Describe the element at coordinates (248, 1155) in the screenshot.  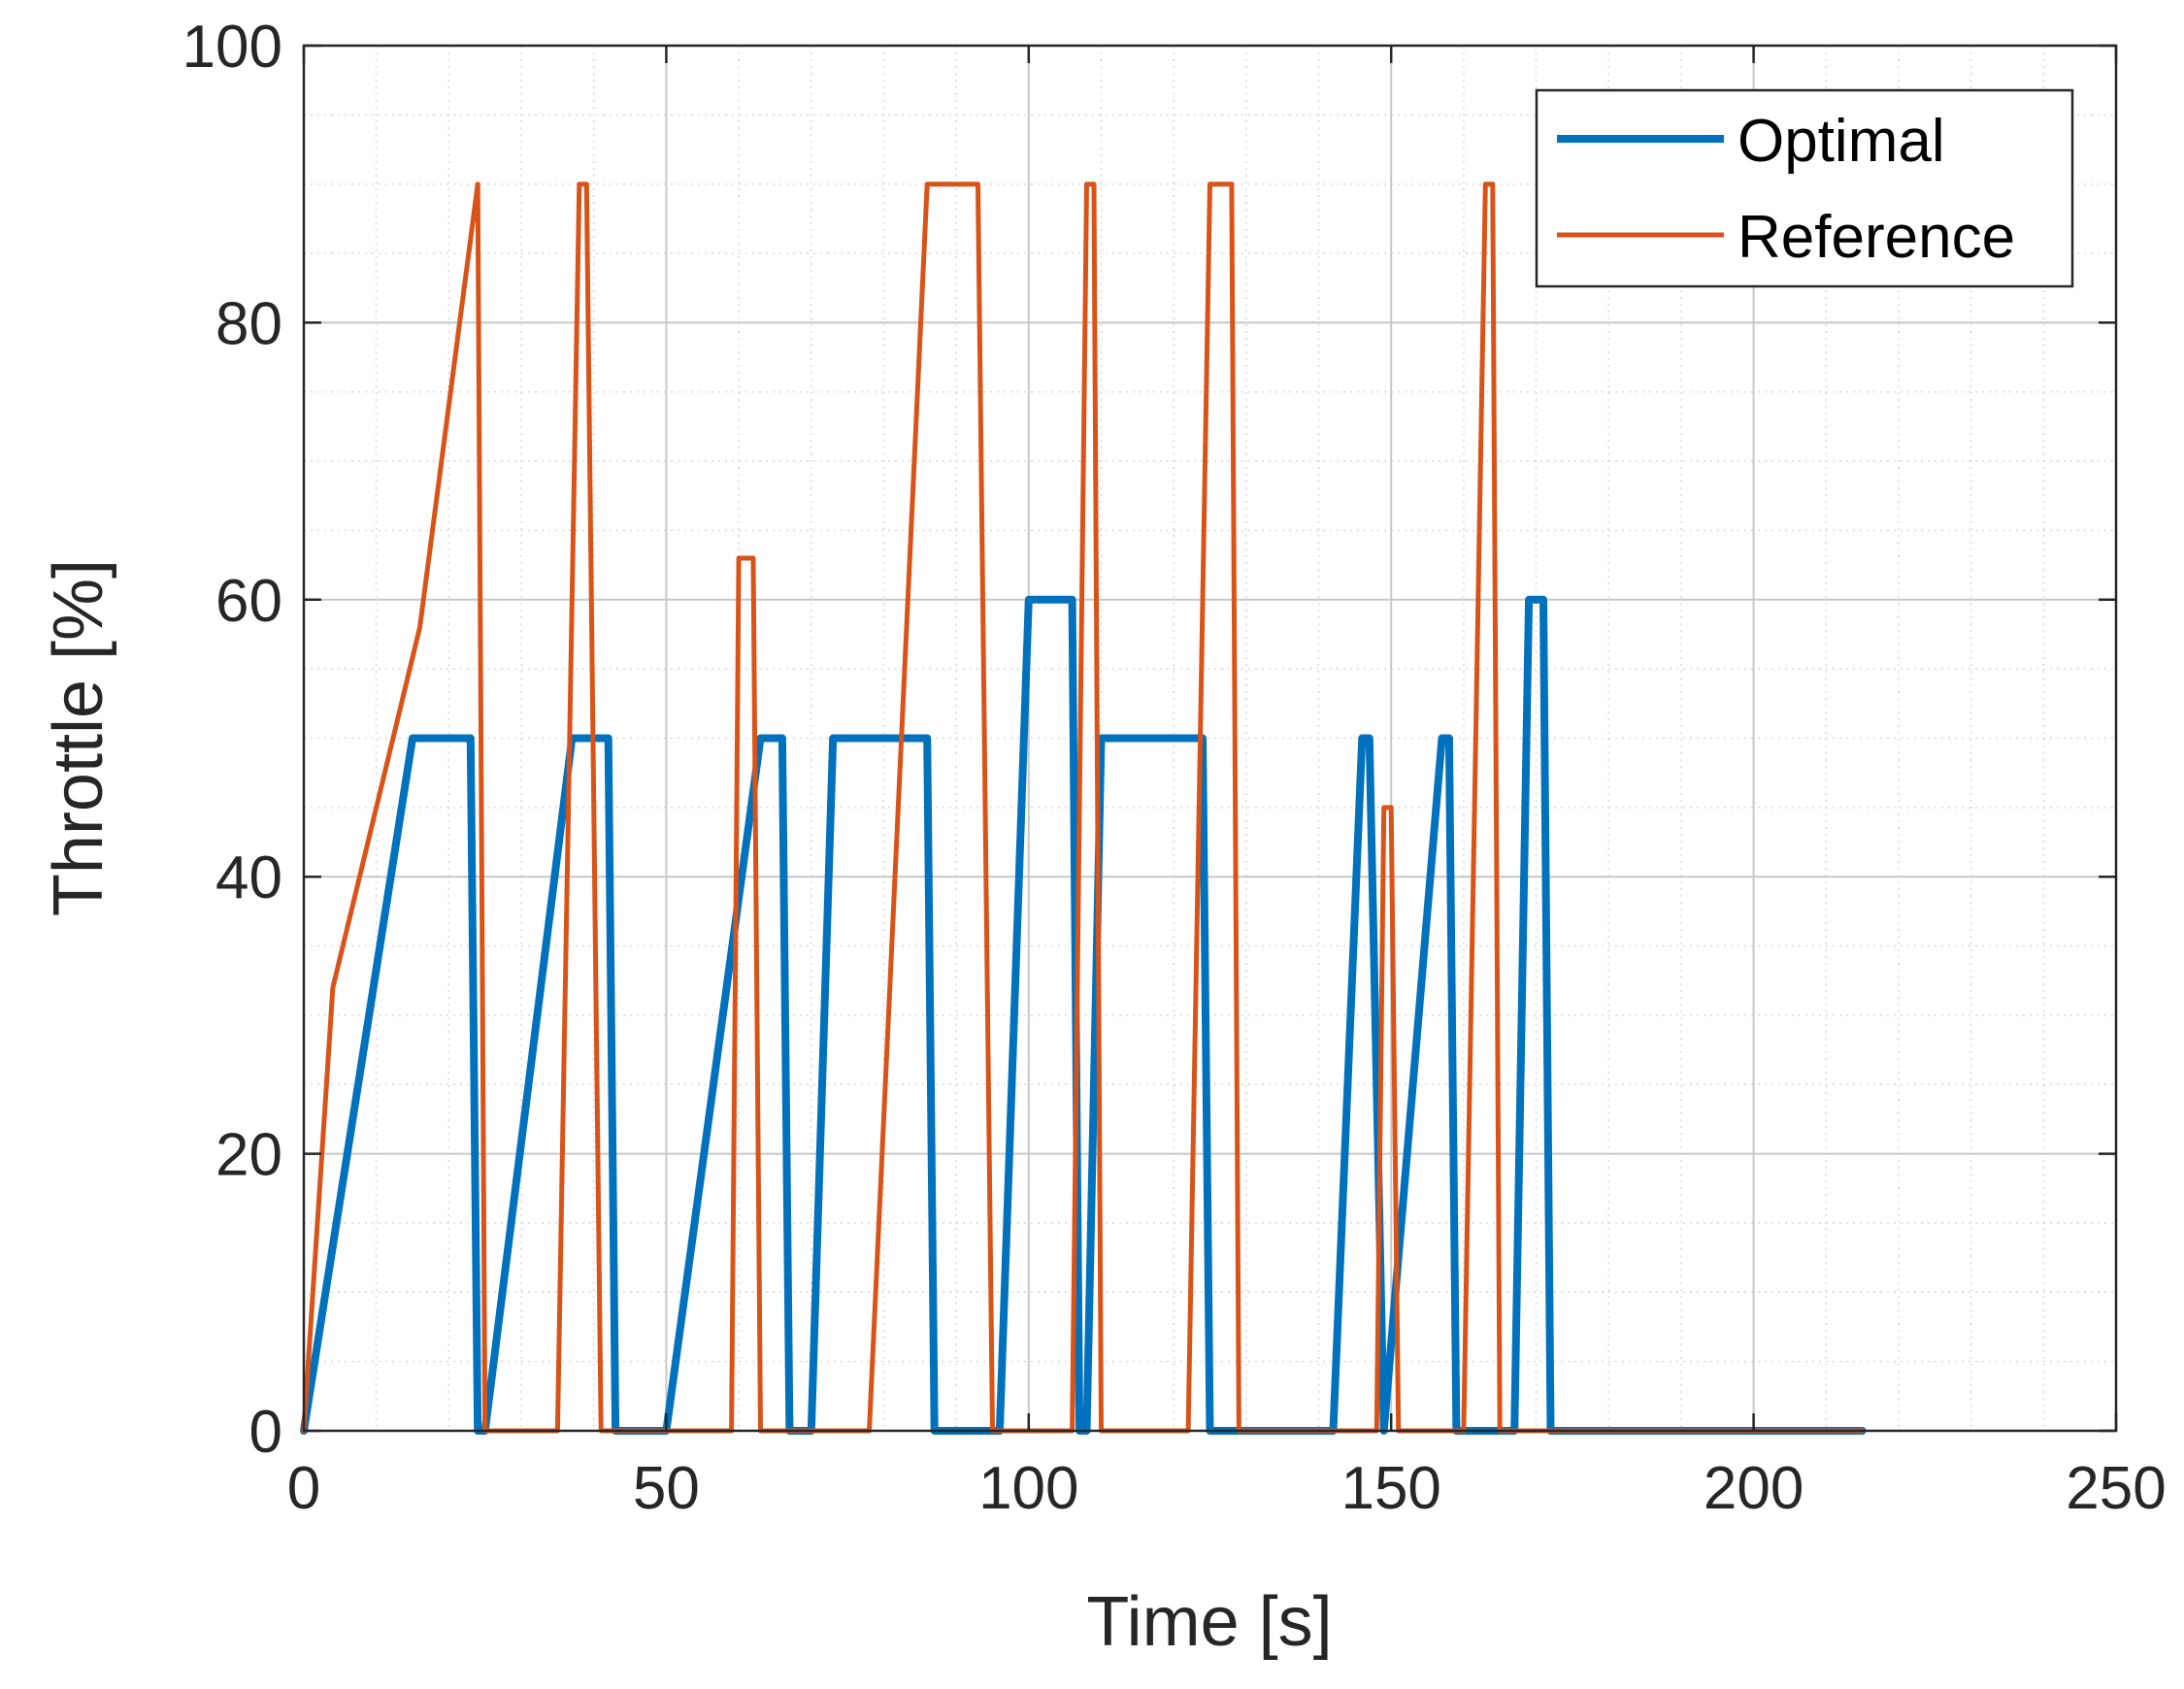
I see `y-tick-label: 20` at that location.